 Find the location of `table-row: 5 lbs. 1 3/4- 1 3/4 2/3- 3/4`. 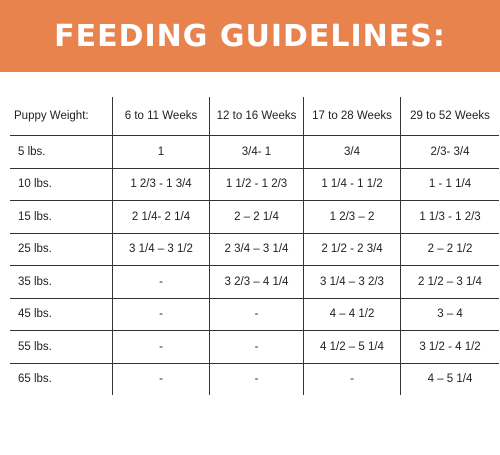

table-row: 5 lbs. 1 3/4- 1 3/4 2/3- 3/4 is located at coordinates (254, 152).